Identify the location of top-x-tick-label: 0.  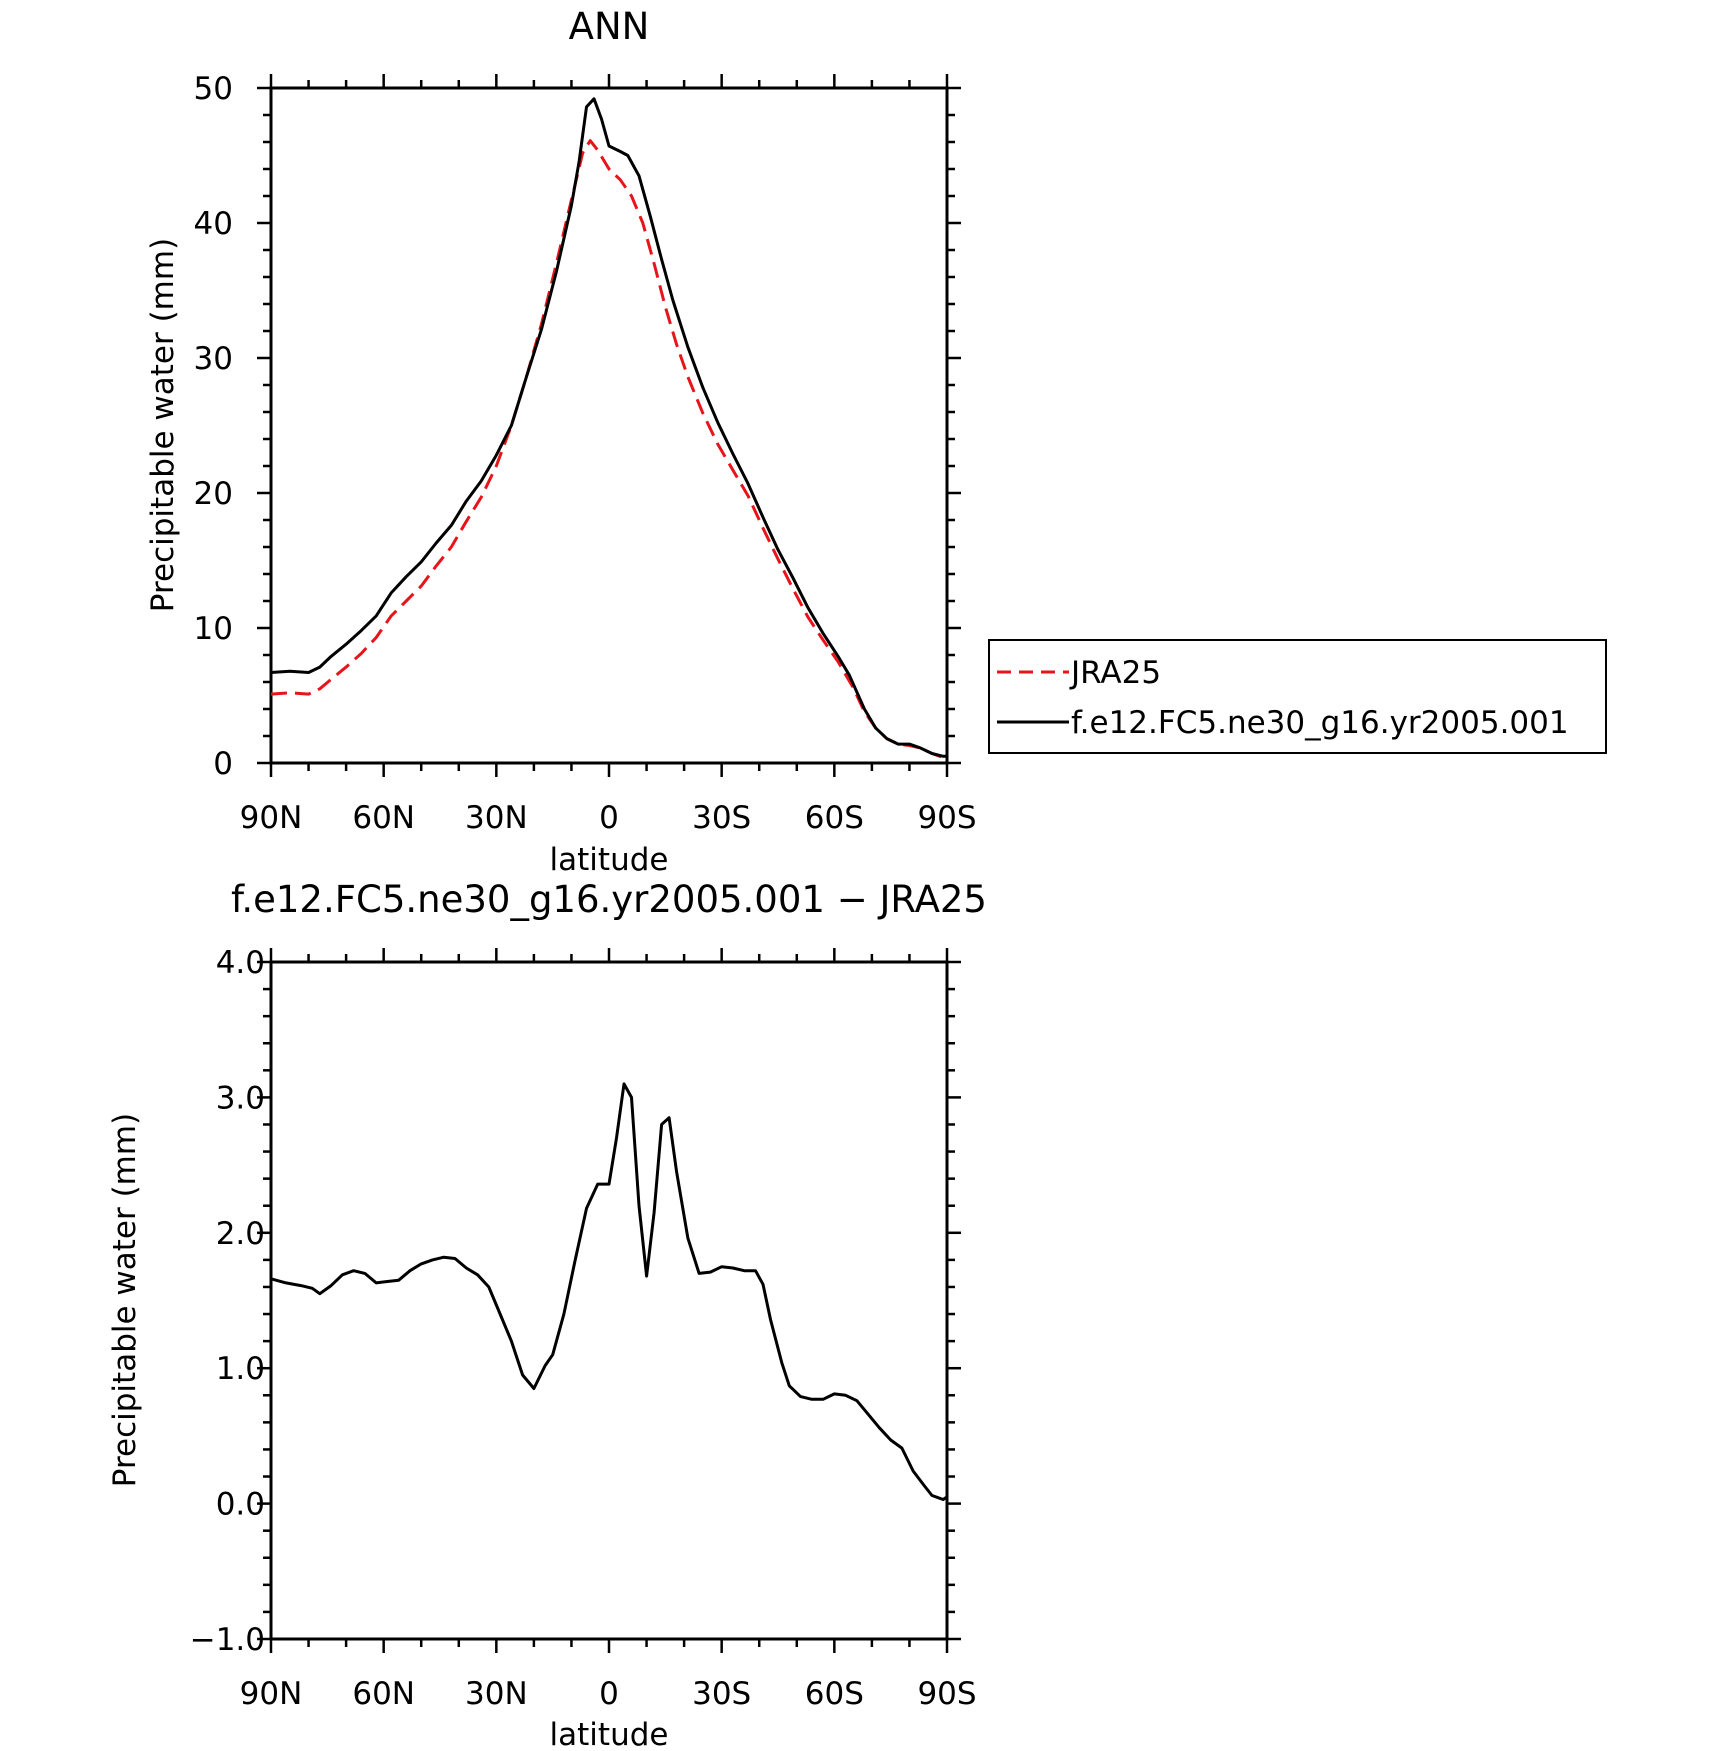
(609, 818).